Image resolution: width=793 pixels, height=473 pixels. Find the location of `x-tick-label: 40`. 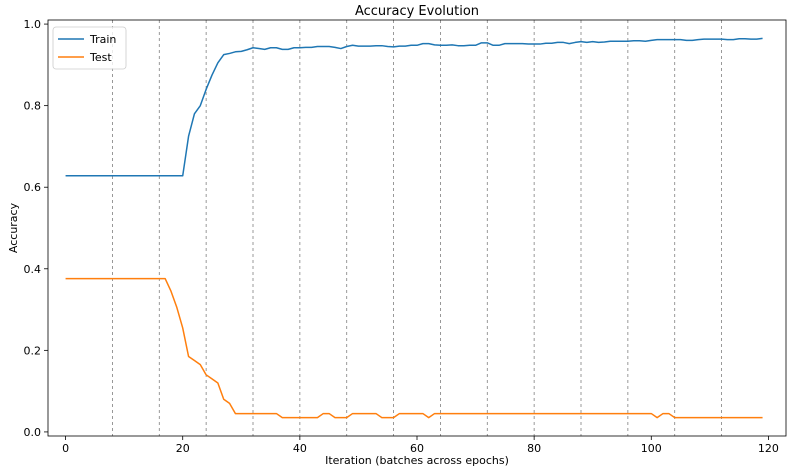

x-tick-label: 40 is located at coordinates (300, 448).